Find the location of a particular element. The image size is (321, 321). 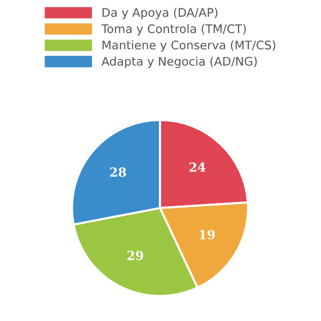

legend-label: Toma y Controla (TM/CT) is located at coordinates (173, 30).